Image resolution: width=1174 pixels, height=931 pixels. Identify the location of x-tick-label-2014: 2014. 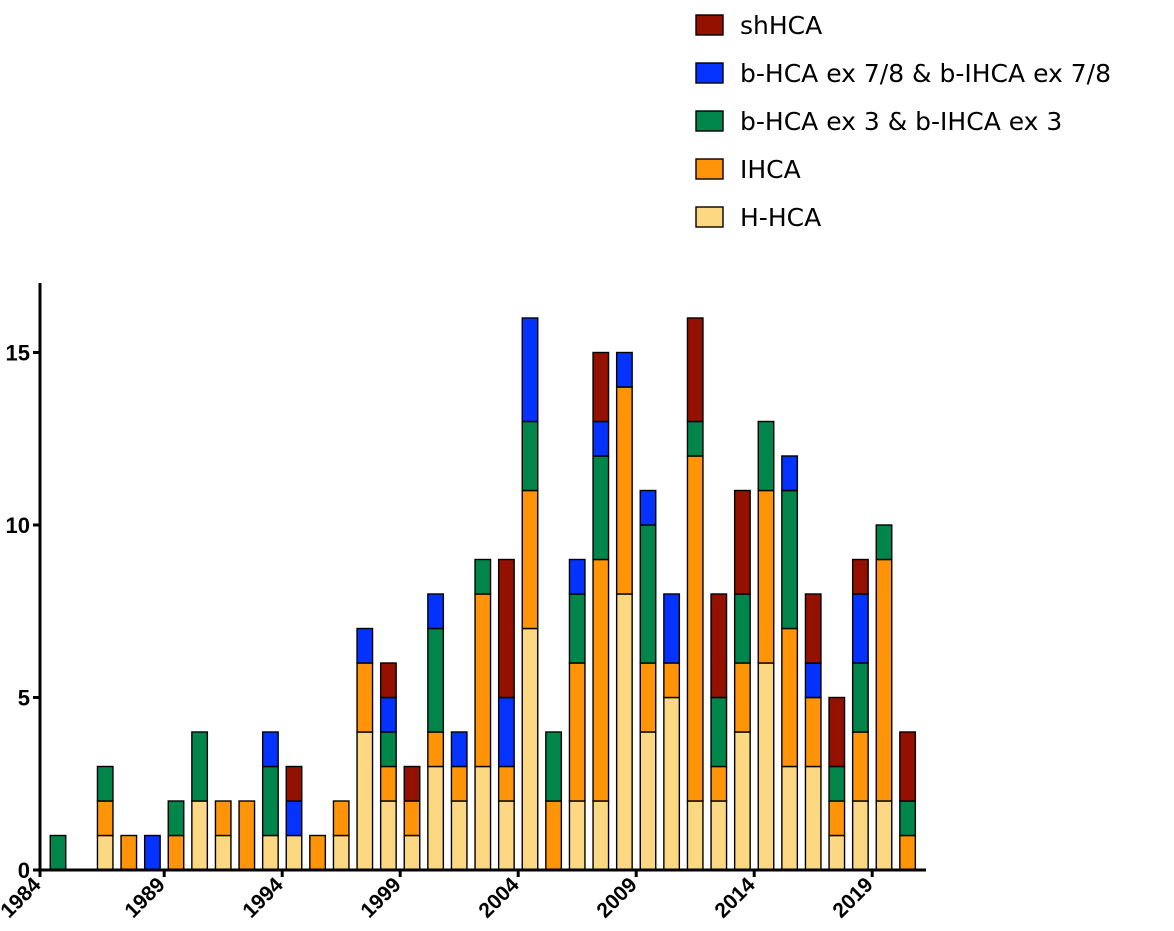
(735, 898).